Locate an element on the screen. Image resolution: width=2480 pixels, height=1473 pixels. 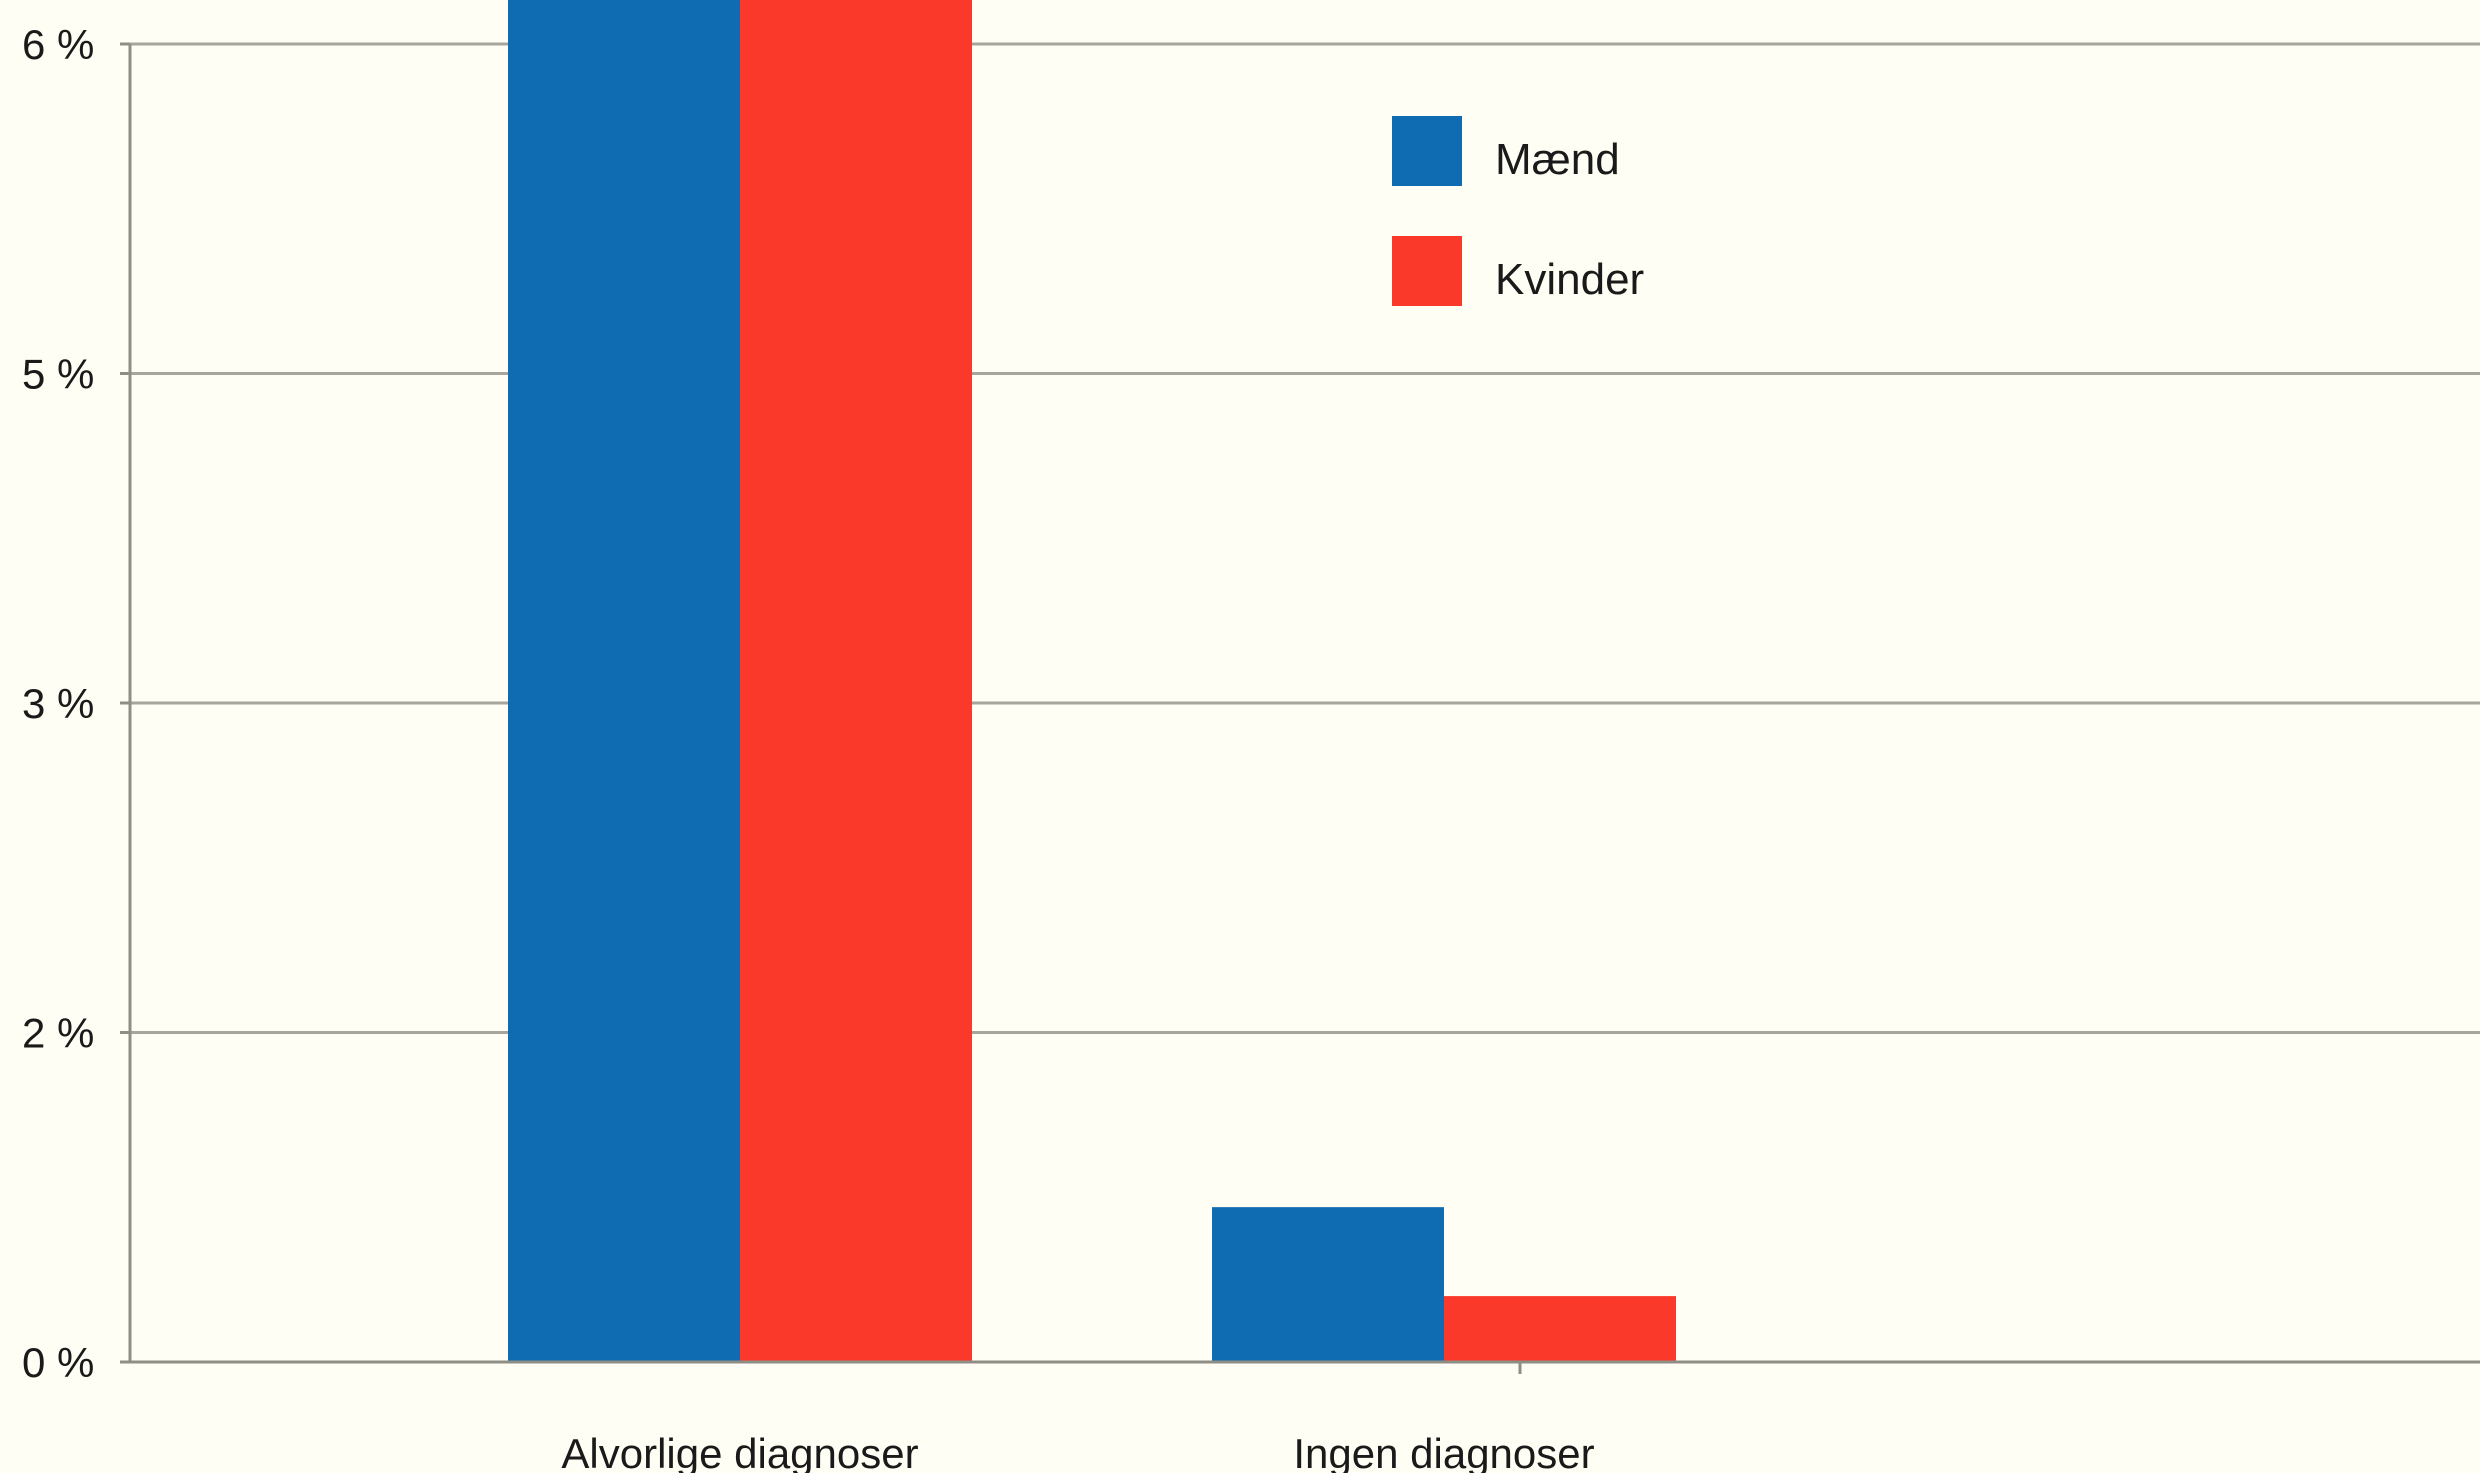
x-category-label: Ingen diagnoser is located at coordinates (1443, 1451).